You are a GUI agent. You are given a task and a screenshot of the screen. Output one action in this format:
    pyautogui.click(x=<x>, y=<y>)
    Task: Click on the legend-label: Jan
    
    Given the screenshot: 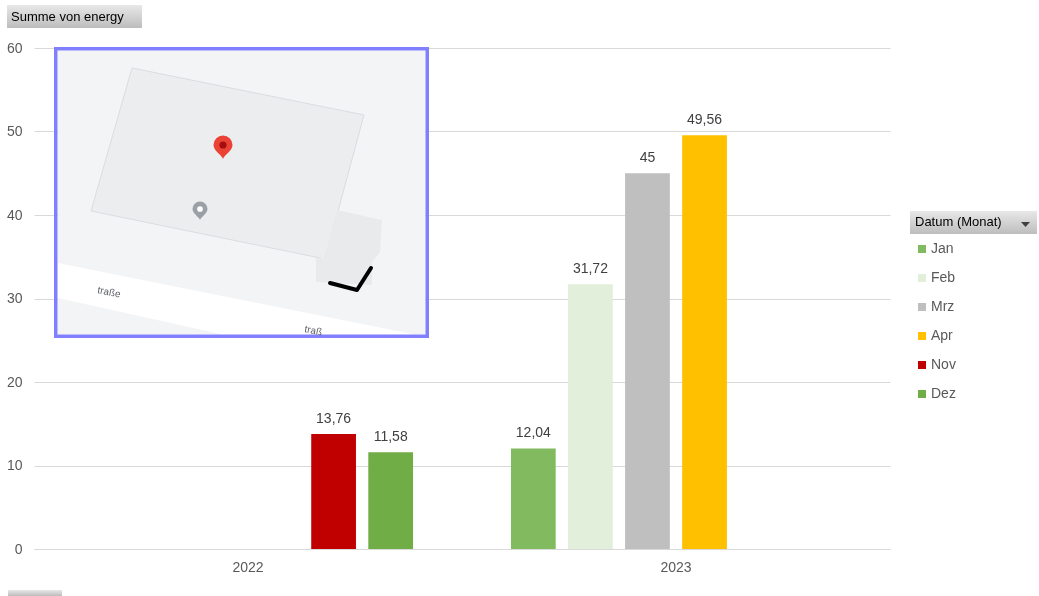 What is the action you would take?
    pyautogui.click(x=942, y=248)
    